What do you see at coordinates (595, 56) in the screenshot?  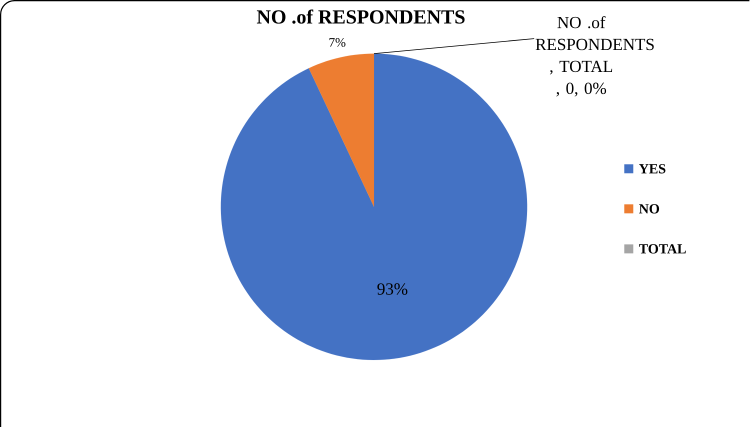 I see `text: NO .of RESPONDENTS , TOTAL , 0, 0%` at bounding box center [595, 56].